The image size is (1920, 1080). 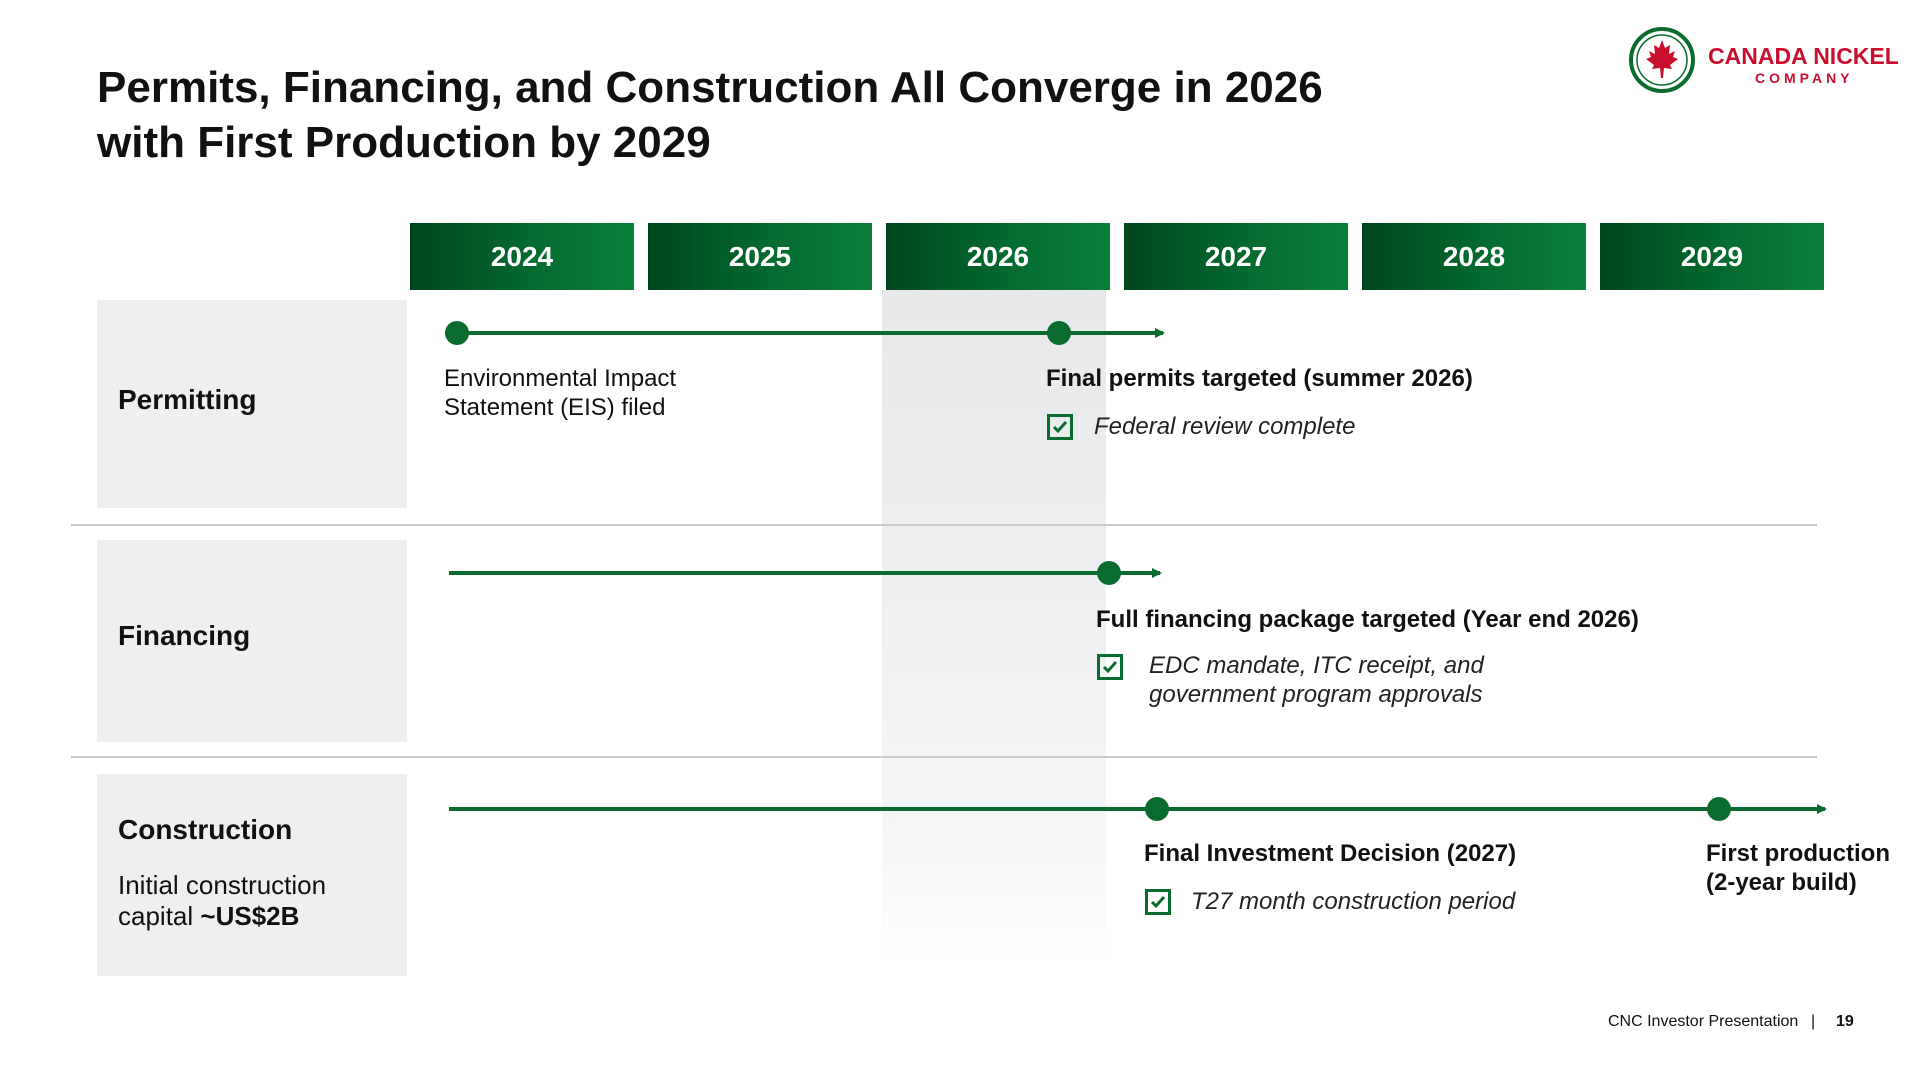 I want to click on final-permits-text: Final permits targeted (summer 2026), so click(x=1259, y=378).